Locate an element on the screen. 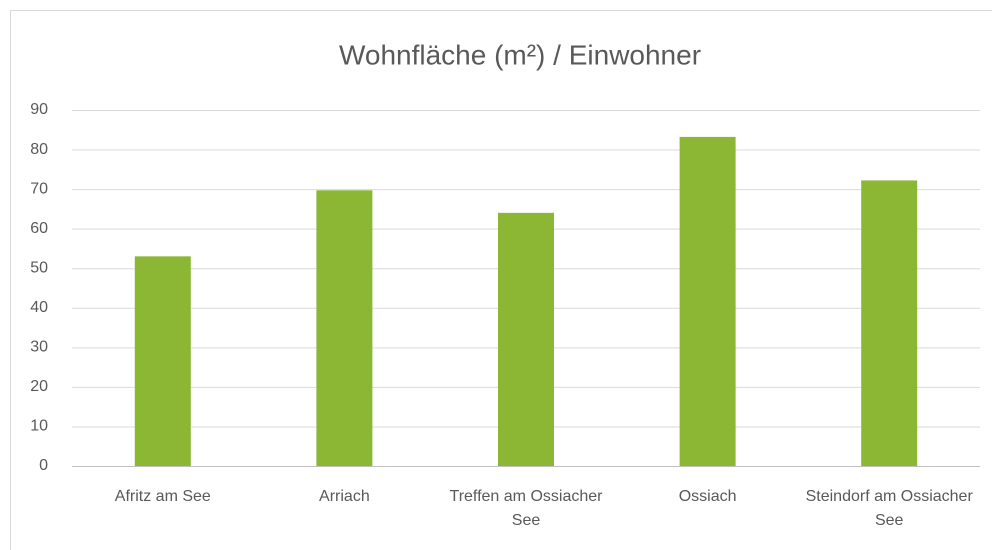 Image resolution: width=992 pixels, height=550 pixels. y-tick-label: 10 is located at coordinates (39, 426).